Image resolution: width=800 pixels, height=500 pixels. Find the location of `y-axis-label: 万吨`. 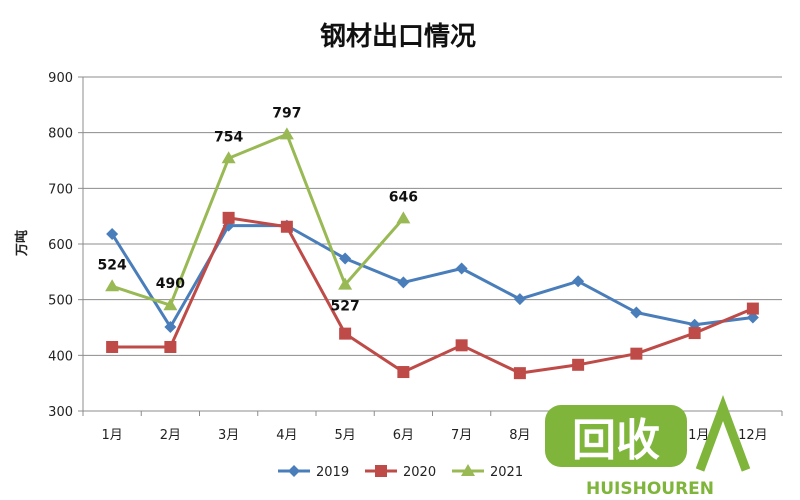

y-axis-label: 万吨 is located at coordinates (22, 243).